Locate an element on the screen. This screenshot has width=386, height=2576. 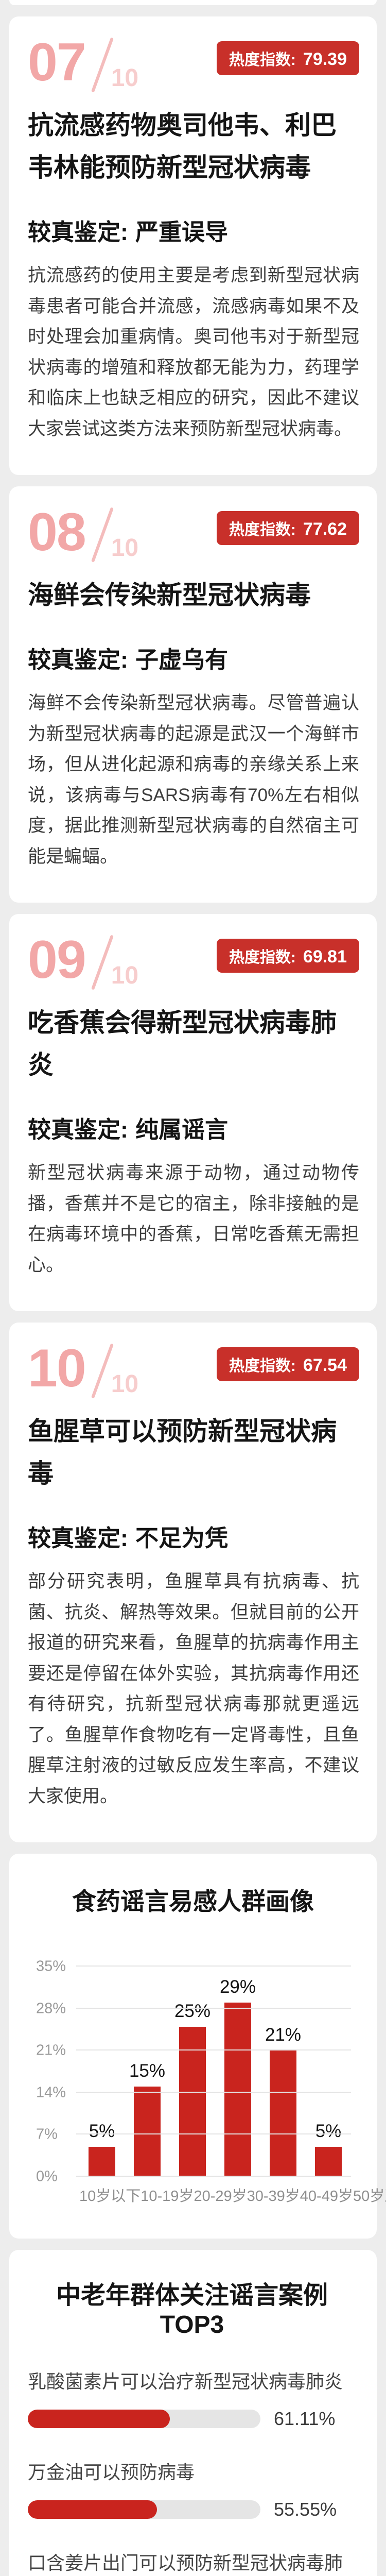
verdict-value: 子虚乌有 is located at coordinates (182, 660).